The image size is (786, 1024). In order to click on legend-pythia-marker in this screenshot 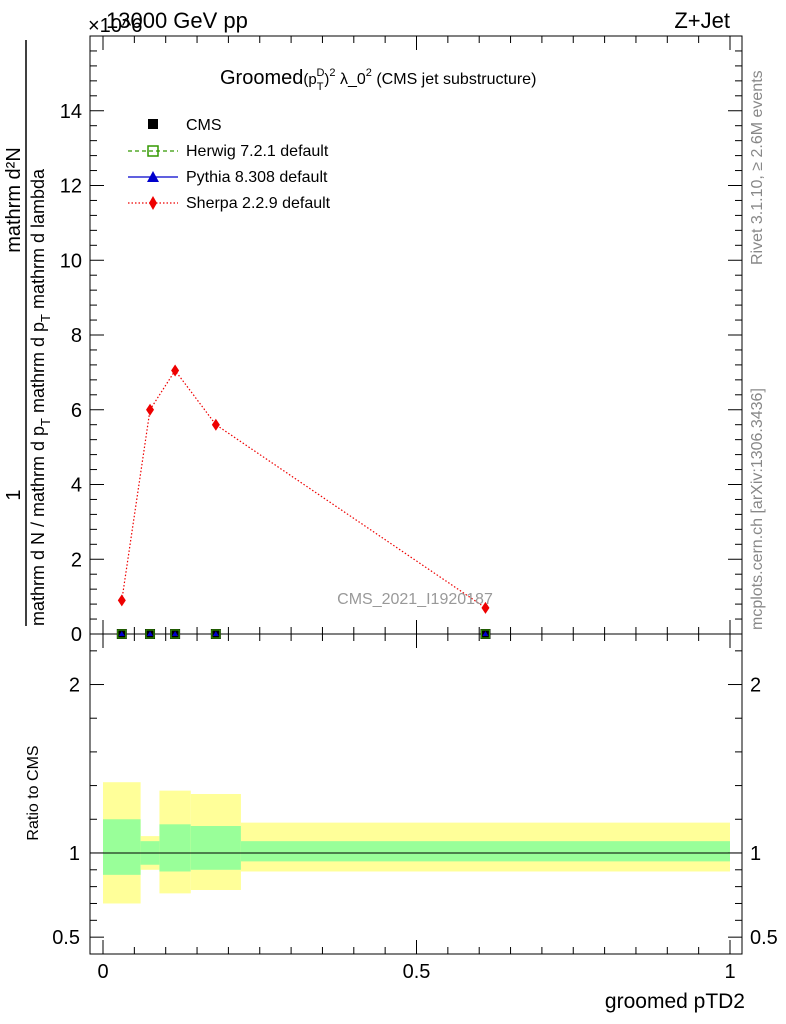, I will do `click(153, 176)`.